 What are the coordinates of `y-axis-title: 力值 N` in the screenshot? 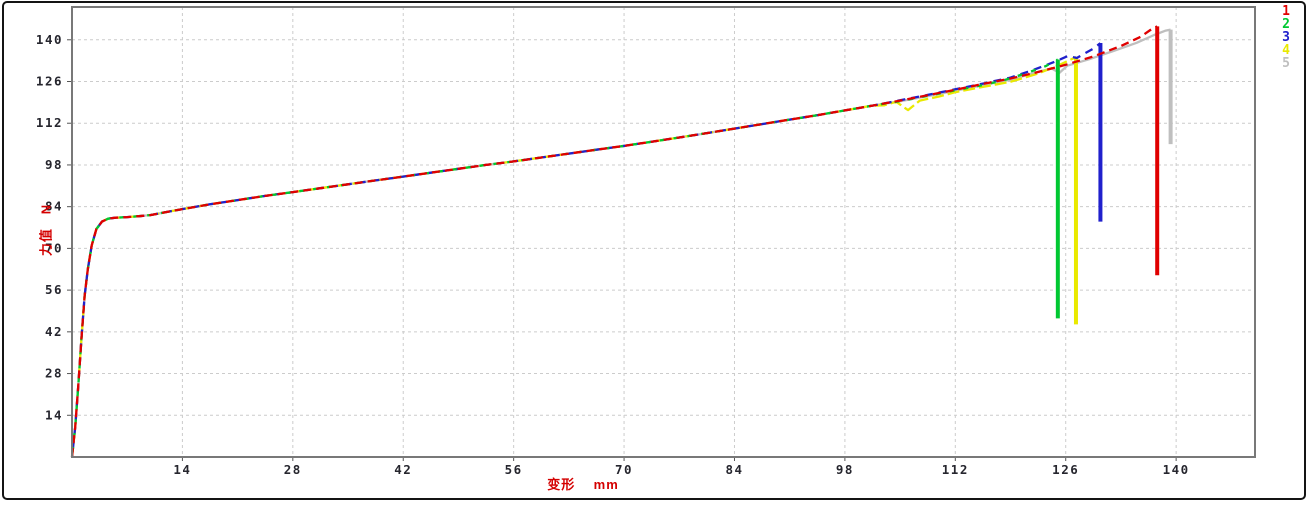 It's located at (46, 230).